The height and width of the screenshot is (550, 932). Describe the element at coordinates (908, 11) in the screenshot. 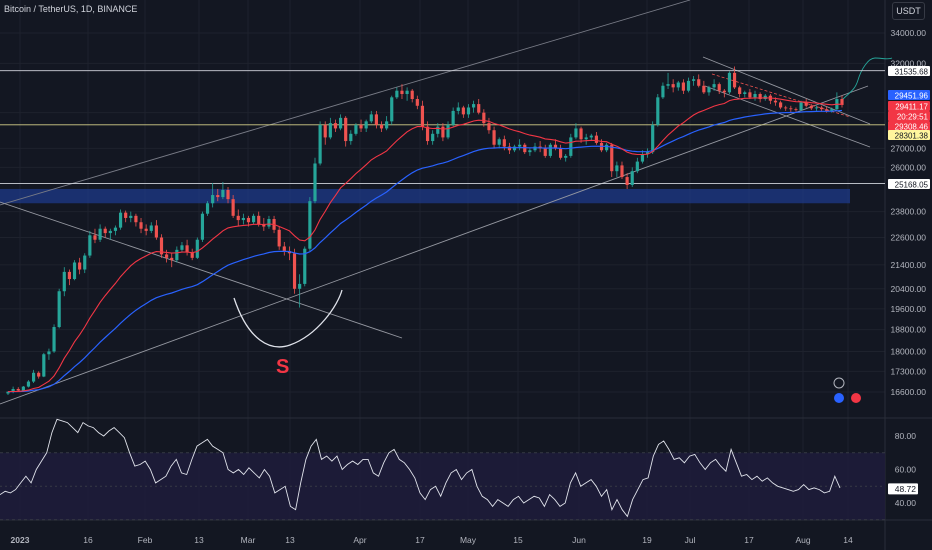

I see `currency-button: USDT` at that location.